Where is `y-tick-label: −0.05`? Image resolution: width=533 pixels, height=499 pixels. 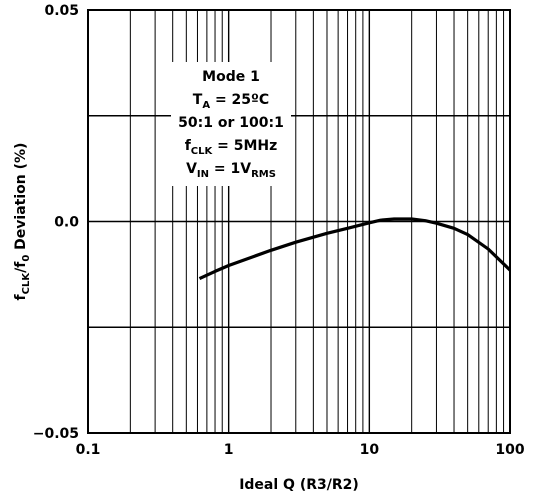 y-tick-label: −0.05 is located at coordinates (56, 434).